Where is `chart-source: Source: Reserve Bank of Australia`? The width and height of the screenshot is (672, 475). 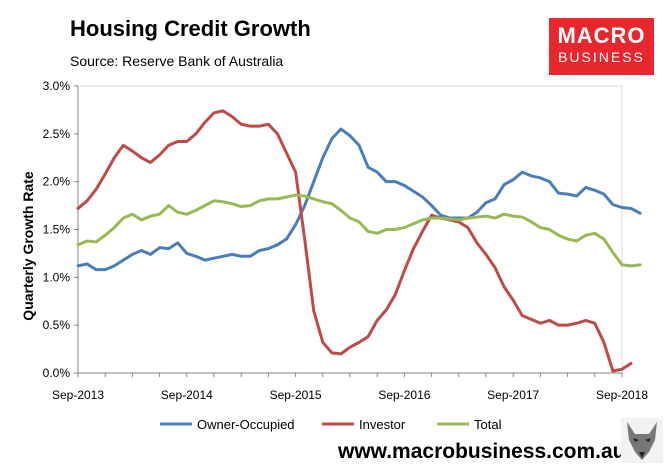 chart-source: Source: Reserve Bank of Australia is located at coordinates (177, 61).